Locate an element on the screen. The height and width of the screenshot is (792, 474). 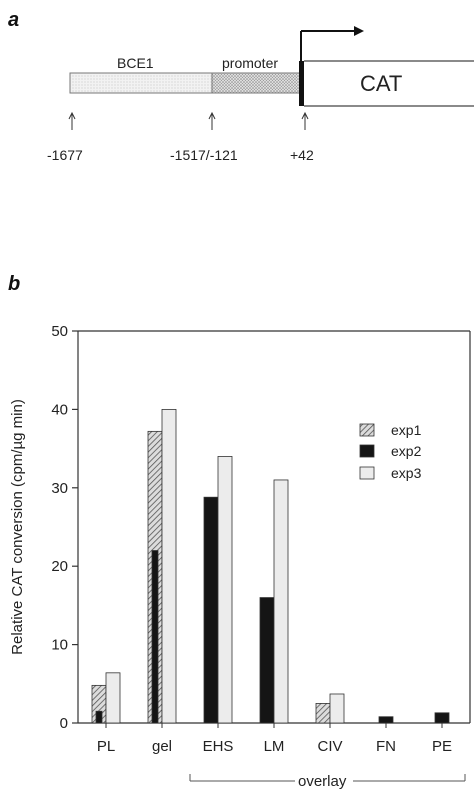
bar-exp2-fn is located at coordinates (386, 720).